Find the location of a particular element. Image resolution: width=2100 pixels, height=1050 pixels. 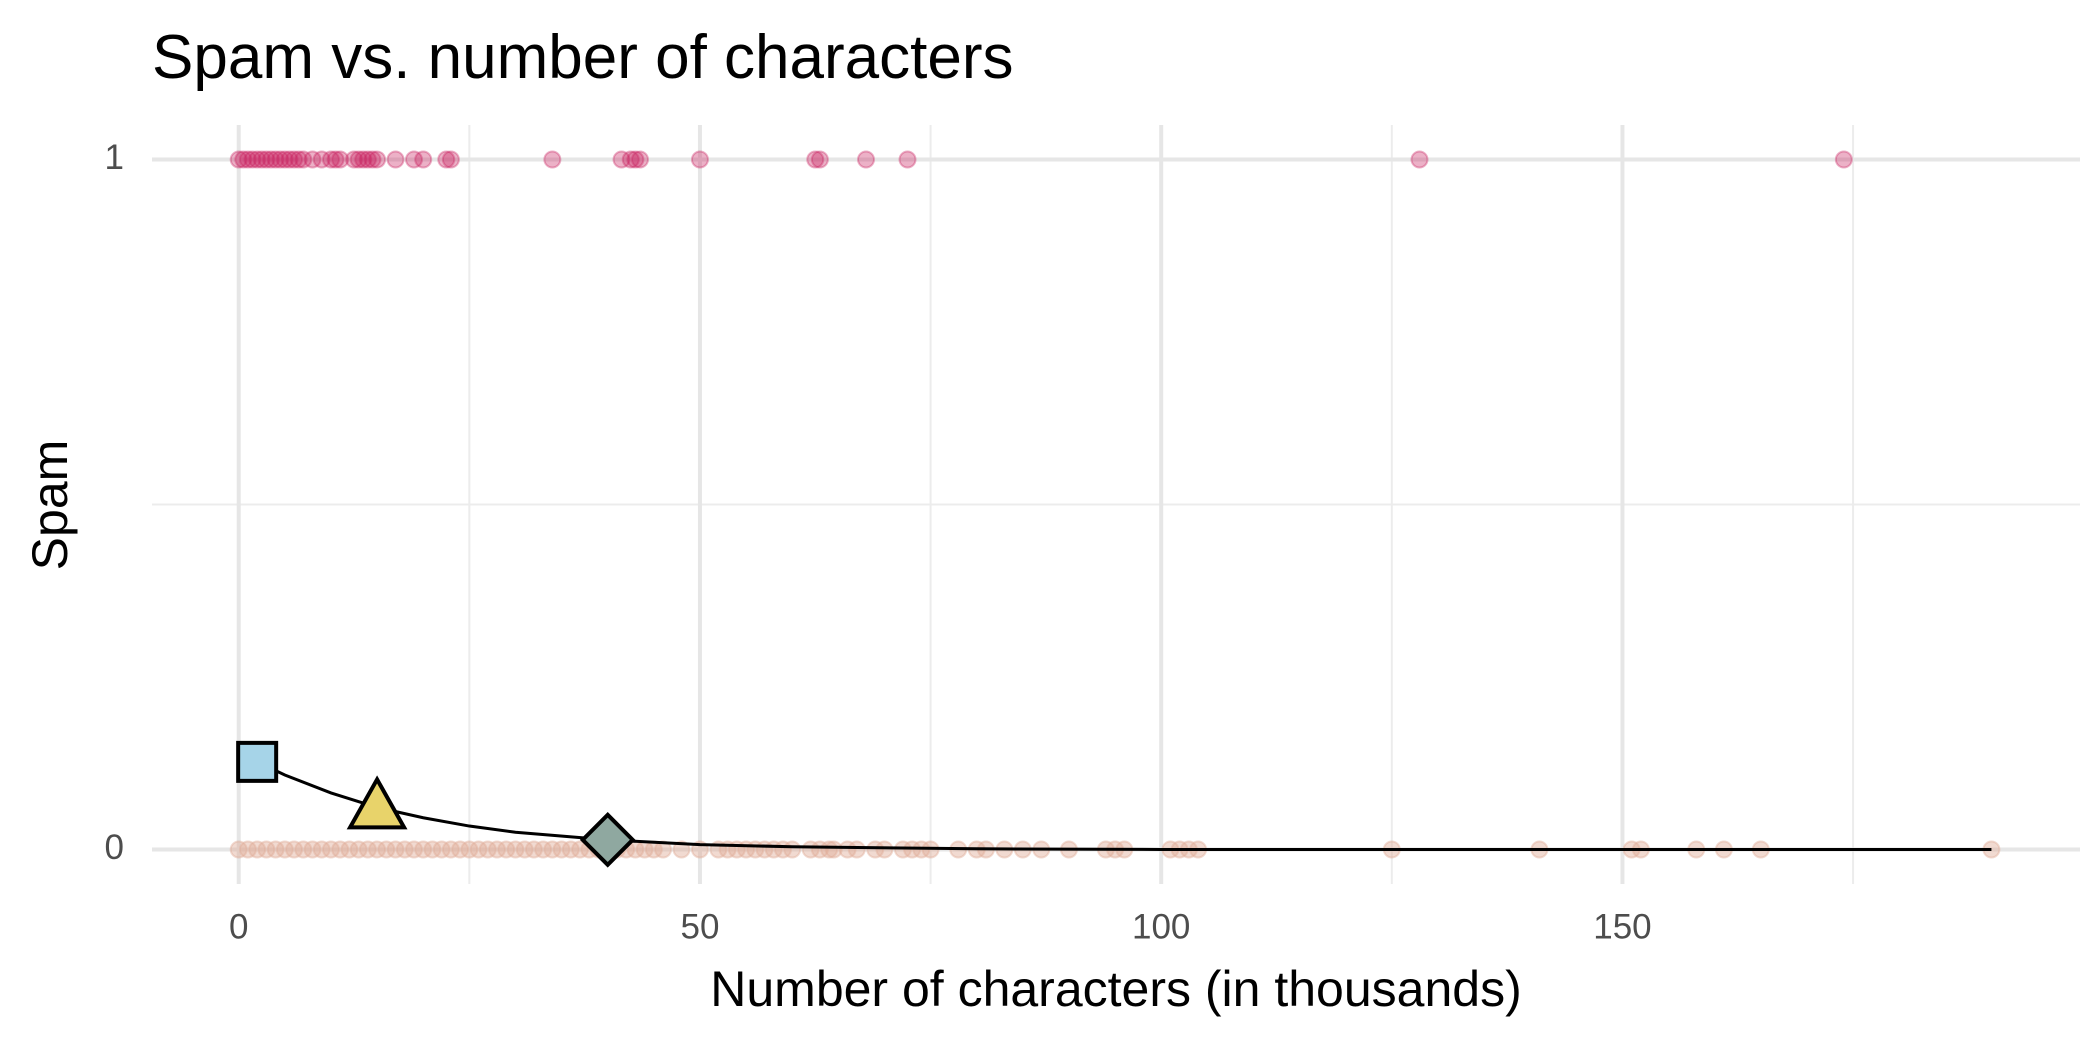

chart-title: Spam vs. number of characters is located at coordinates (582, 57).